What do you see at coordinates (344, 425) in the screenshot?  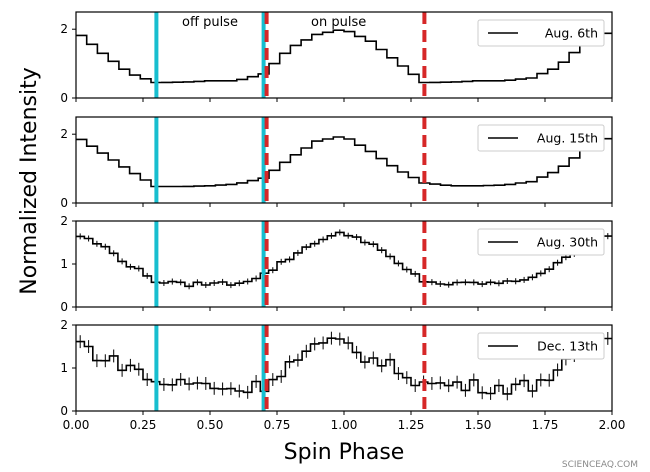 I see `x-tick-label: 1.00` at bounding box center [344, 425].